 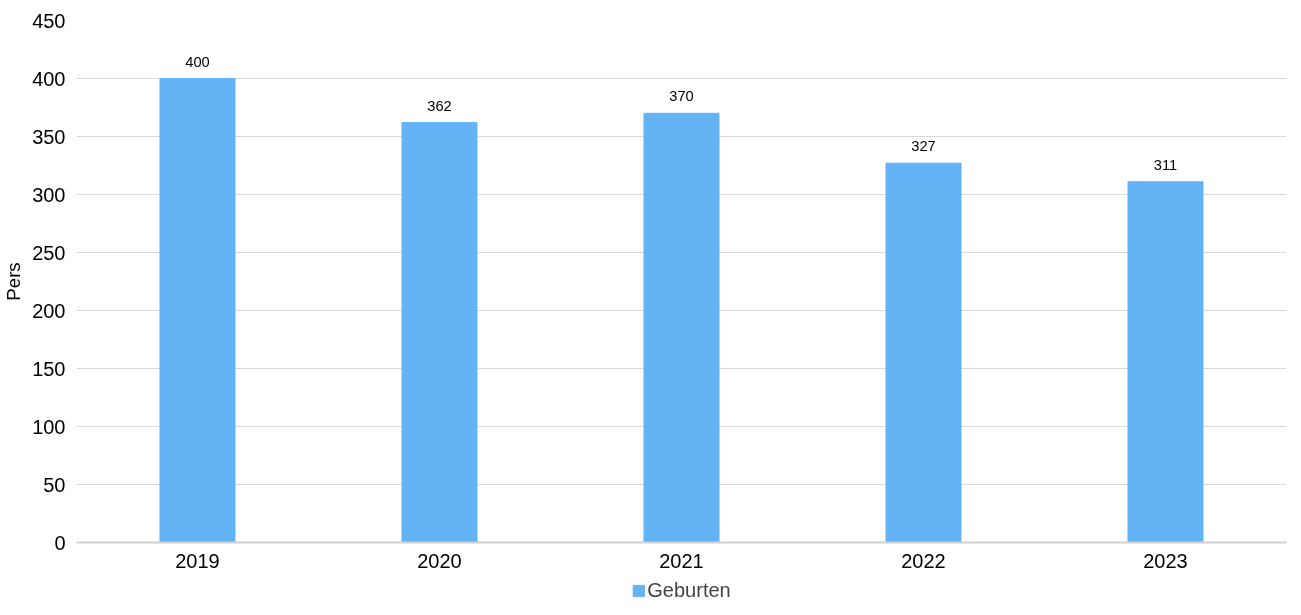 What do you see at coordinates (923, 146) in the screenshot?
I see `data-label: 327` at bounding box center [923, 146].